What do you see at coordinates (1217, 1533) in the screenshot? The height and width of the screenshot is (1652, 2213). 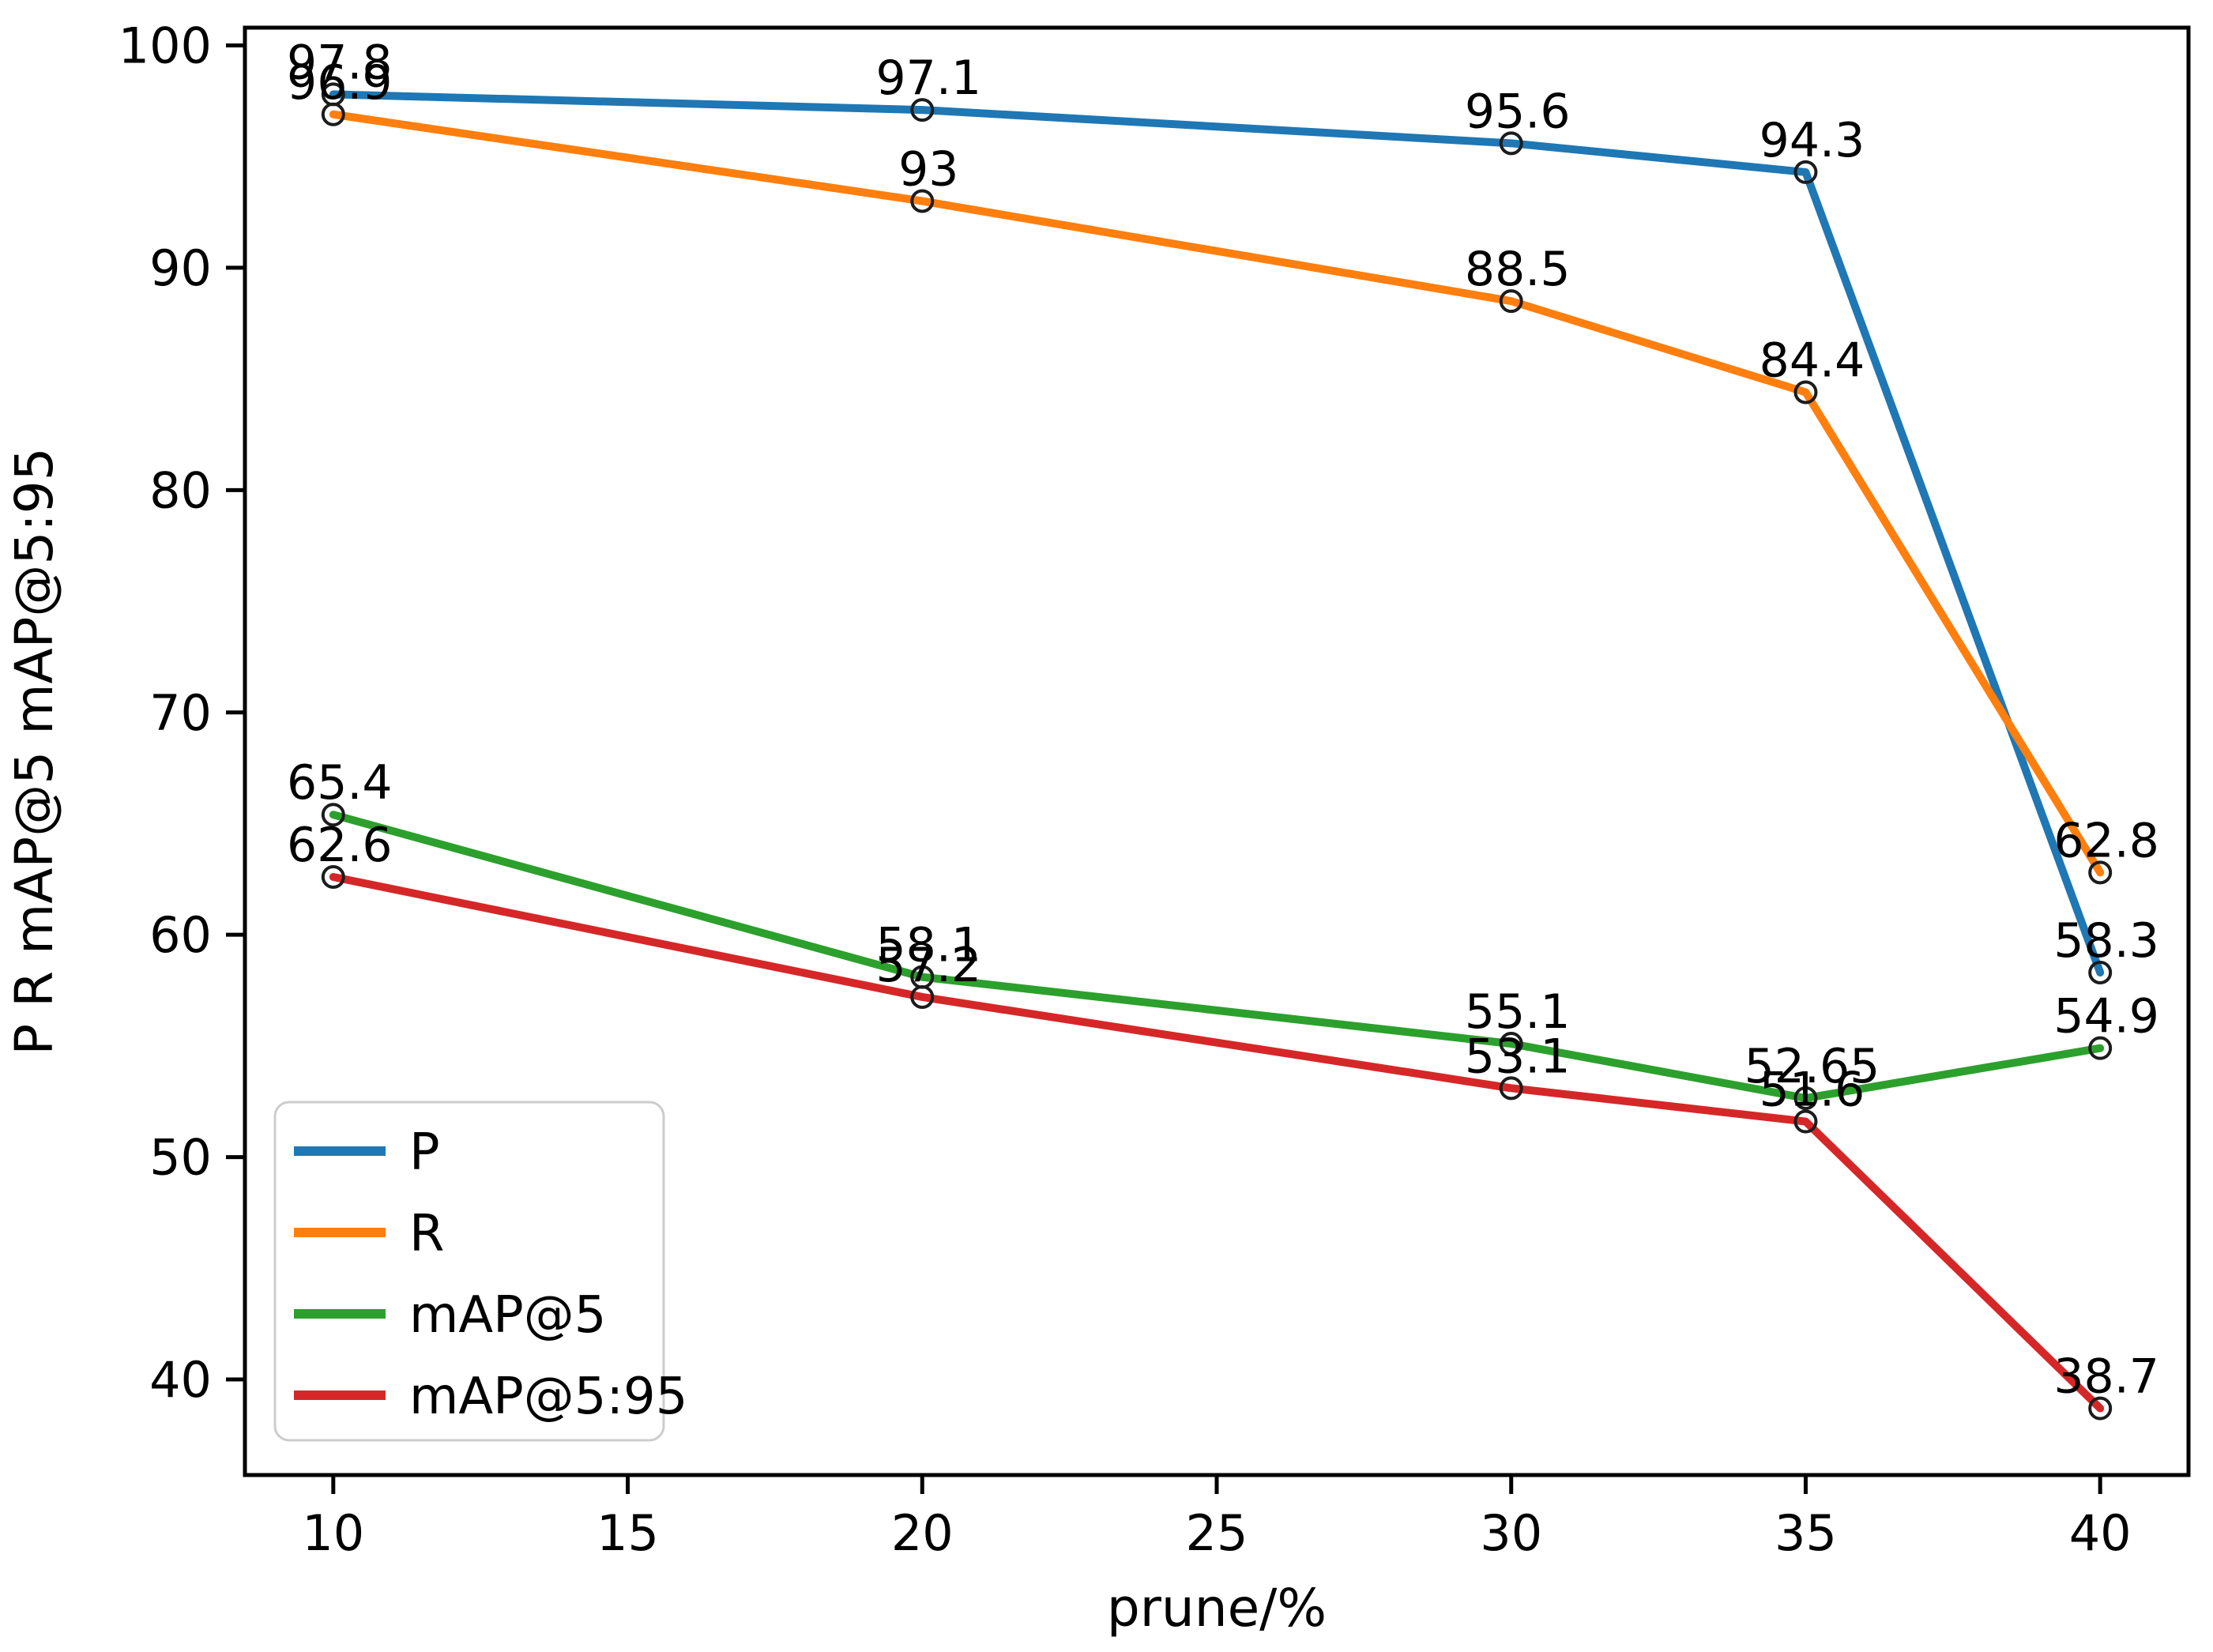 I see `x-tick-label-25: 25` at bounding box center [1217, 1533].